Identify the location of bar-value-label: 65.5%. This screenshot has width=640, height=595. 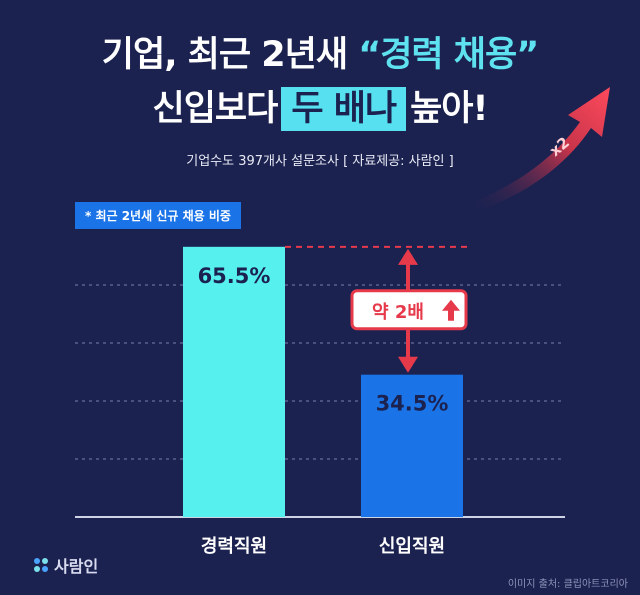
(234, 276).